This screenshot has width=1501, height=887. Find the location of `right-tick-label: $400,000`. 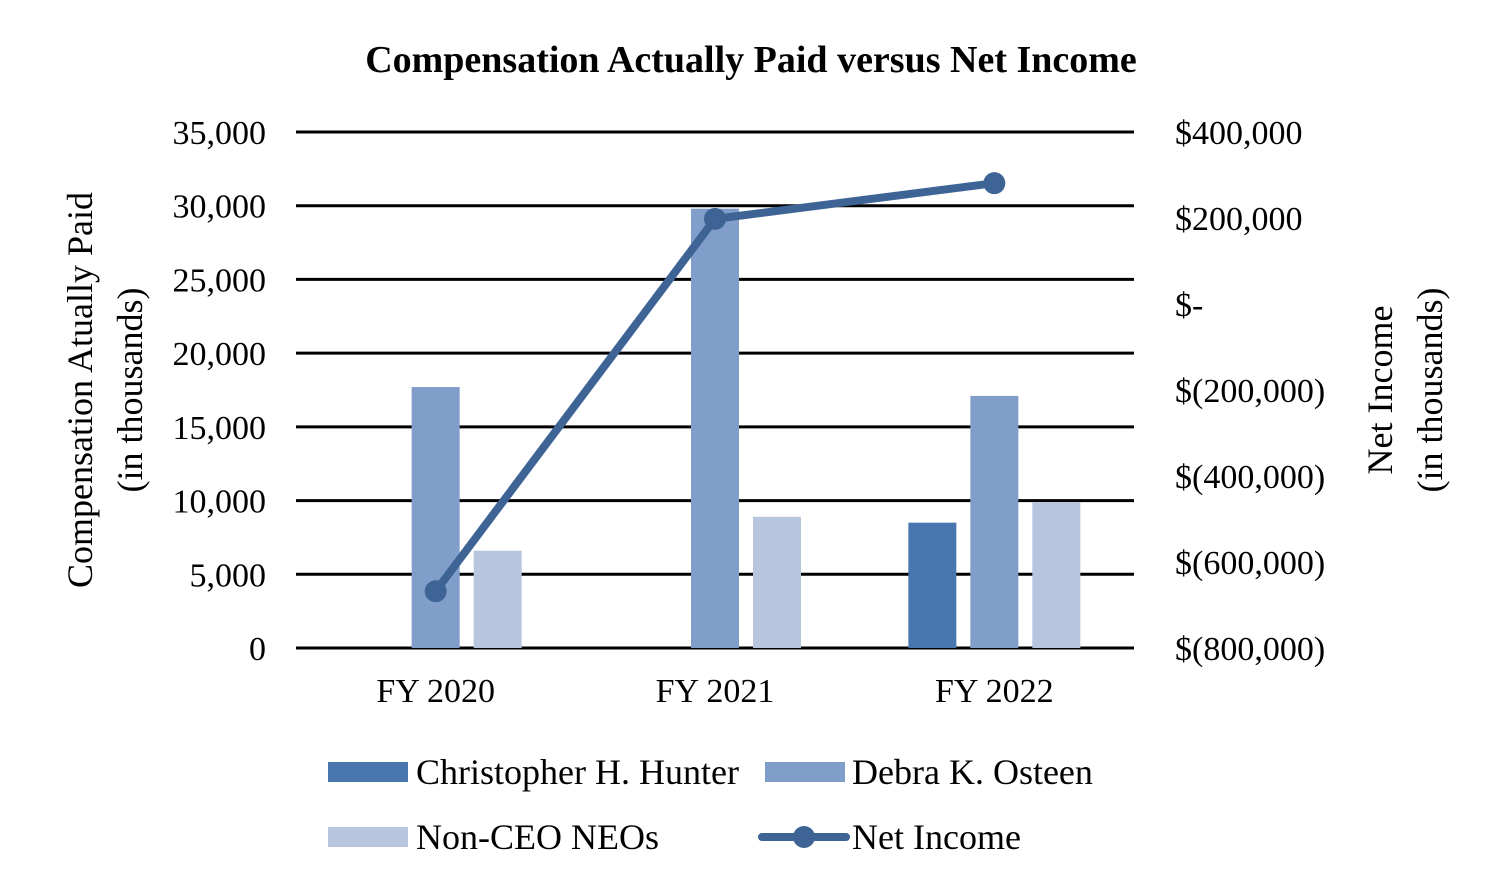

right-tick-label: $400,000 is located at coordinates (1239, 133).